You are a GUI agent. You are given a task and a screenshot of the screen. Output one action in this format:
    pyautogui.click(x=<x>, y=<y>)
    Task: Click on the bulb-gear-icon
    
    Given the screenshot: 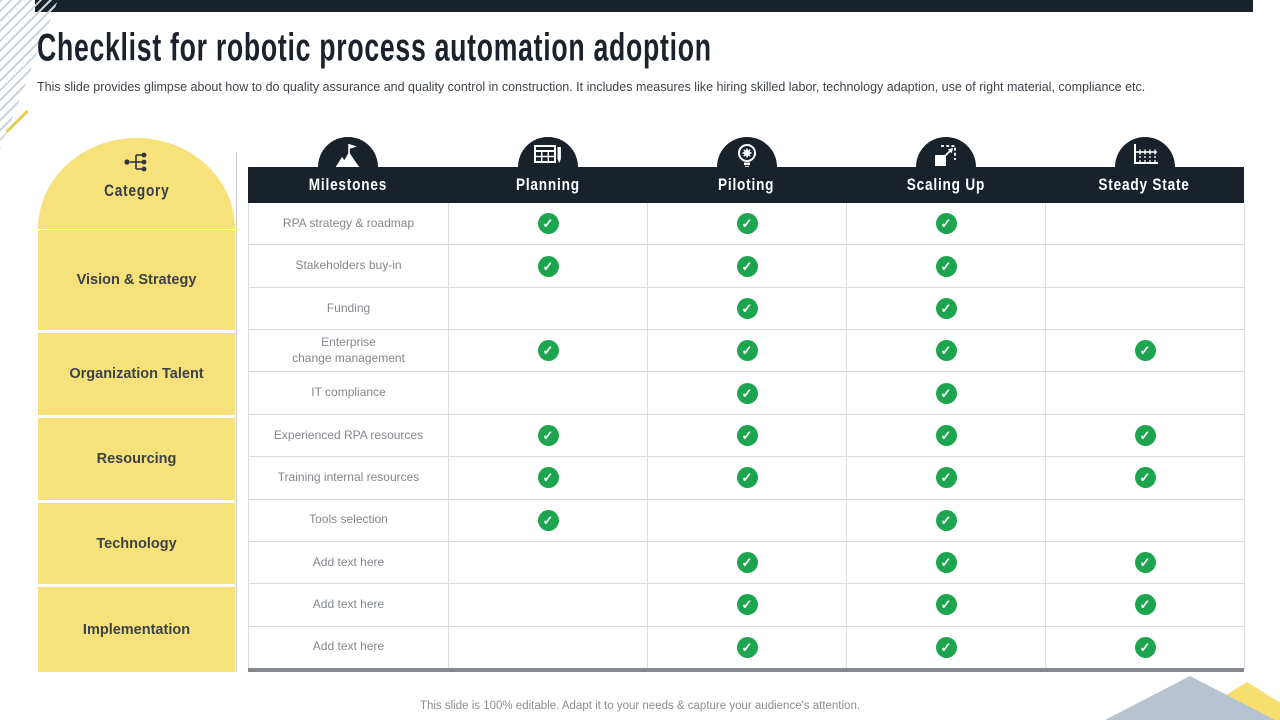 What is the action you would take?
    pyautogui.click(x=747, y=158)
    